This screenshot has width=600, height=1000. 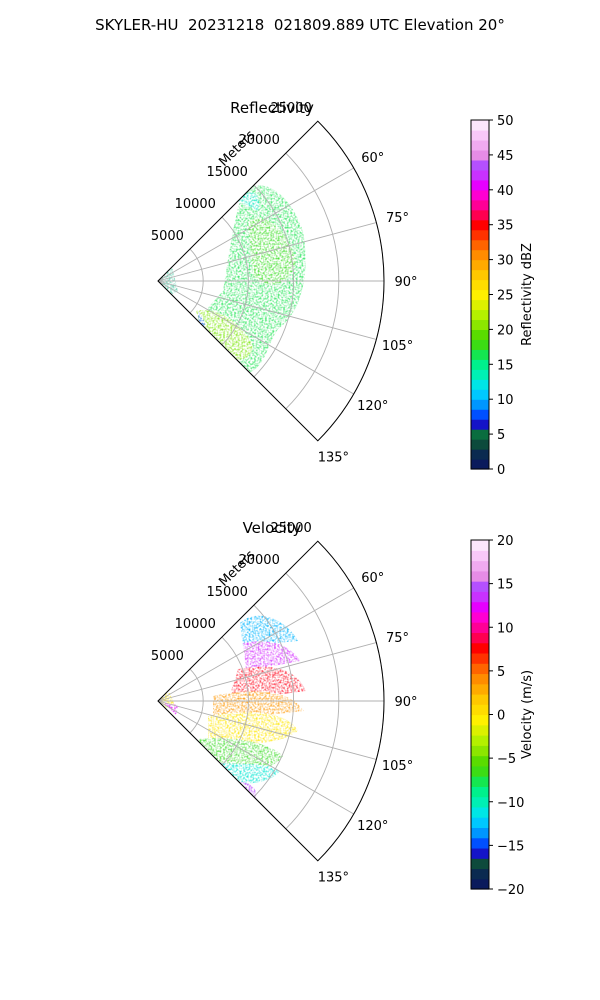 I want to click on colorbar-tick-label: 40, so click(x=505, y=191).